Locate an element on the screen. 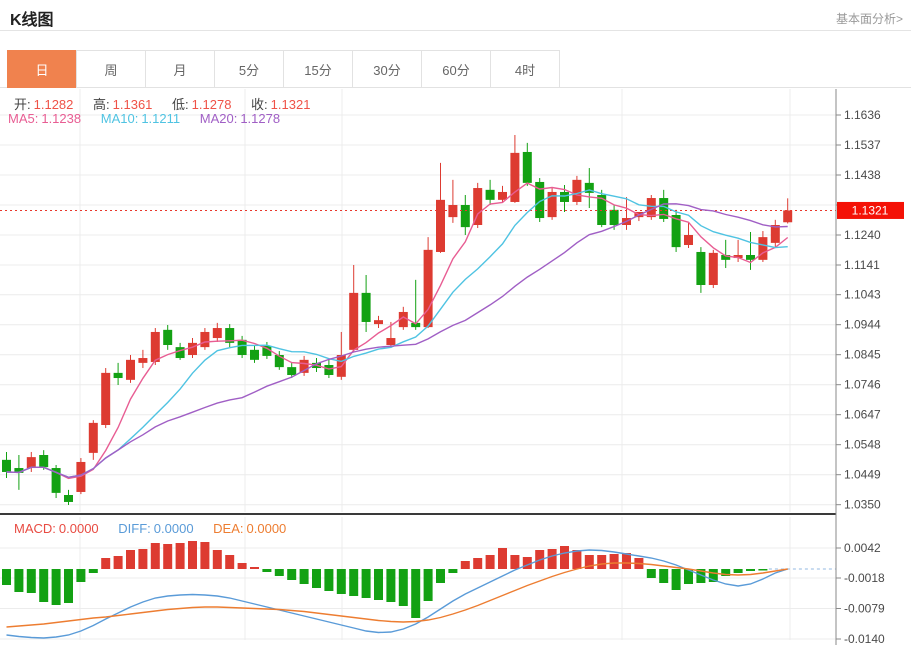 This screenshot has width=911, height=647. ma20-value: 1.1278 is located at coordinates (260, 118).